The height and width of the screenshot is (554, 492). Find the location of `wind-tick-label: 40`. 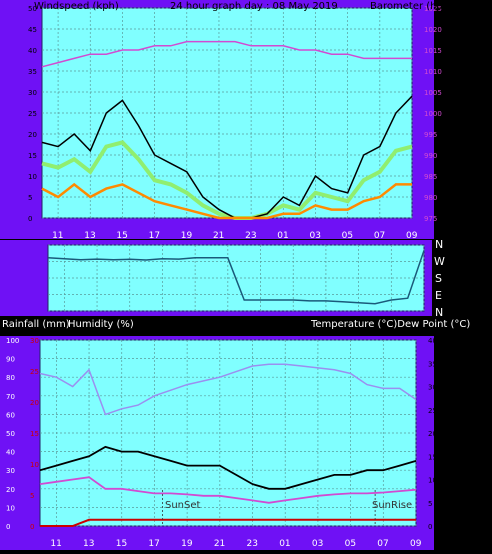

wind-tick-label: 40 is located at coordinates (32, 51).